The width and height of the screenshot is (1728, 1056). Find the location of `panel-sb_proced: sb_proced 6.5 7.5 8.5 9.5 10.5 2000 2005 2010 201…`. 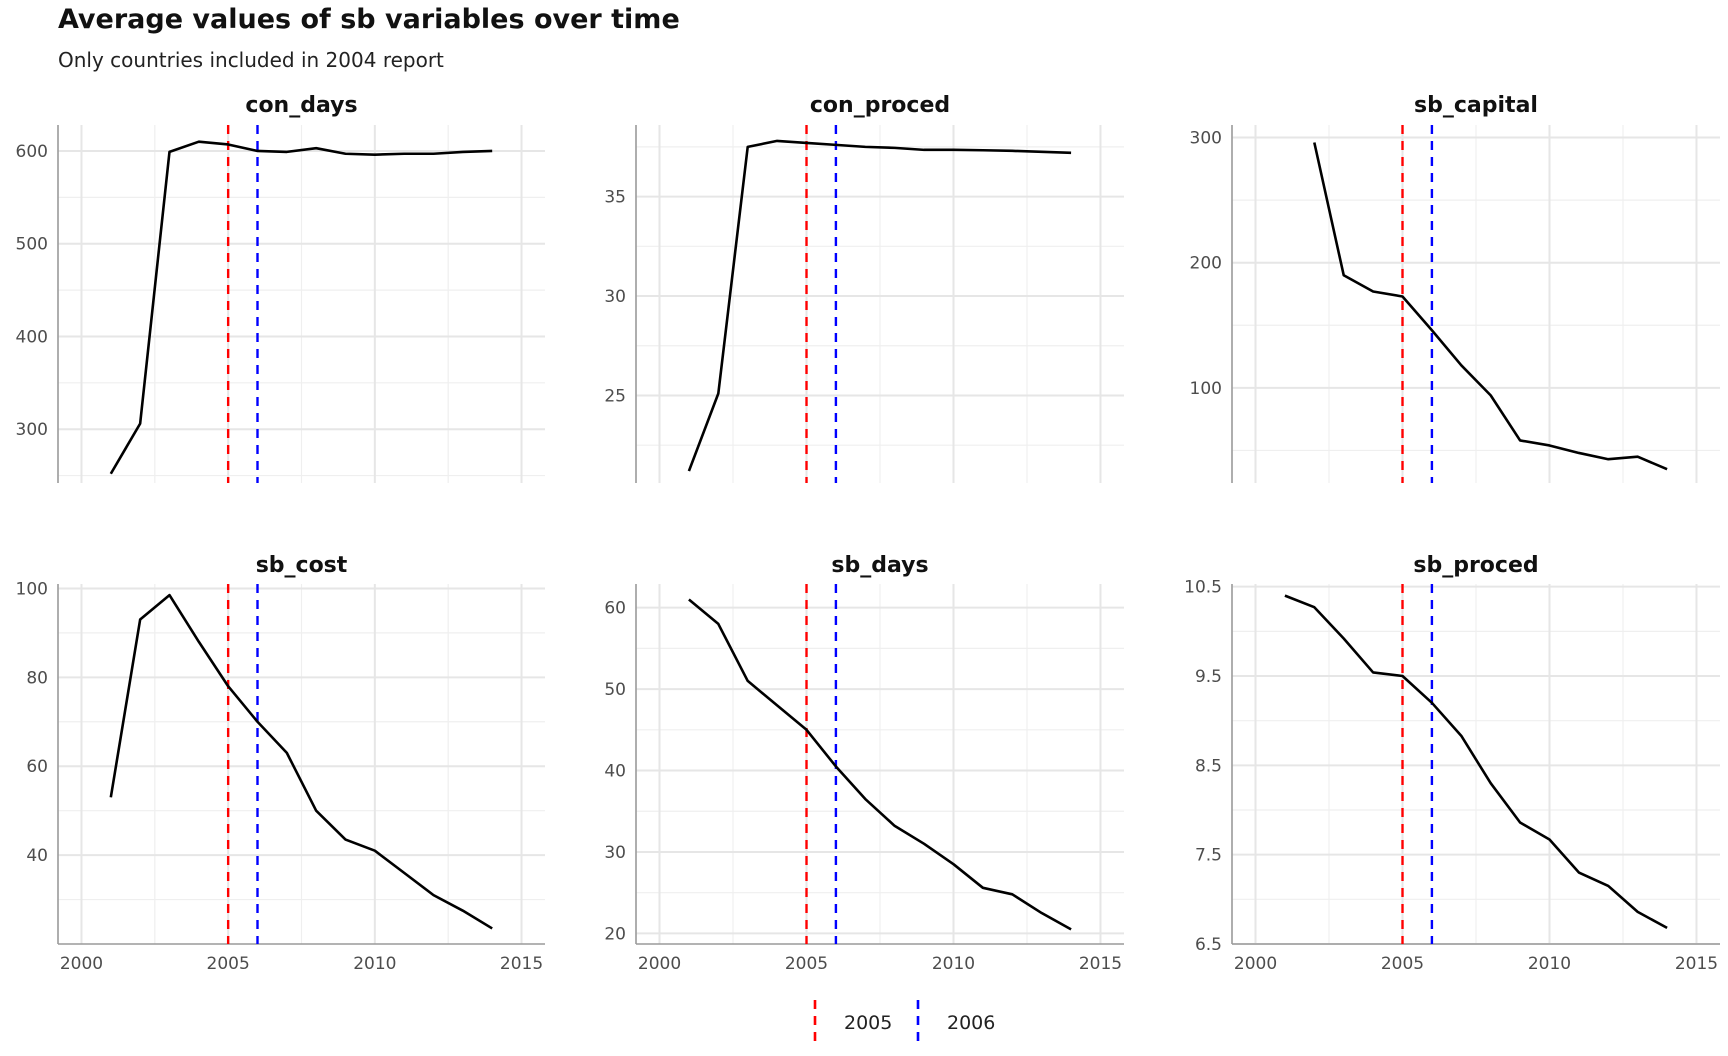

panel-sb_proced: sb_proced 6.5 7.5 8.5 9.5 10.5 2000 2005 2010 201… is located at coordinates (1452, 763).